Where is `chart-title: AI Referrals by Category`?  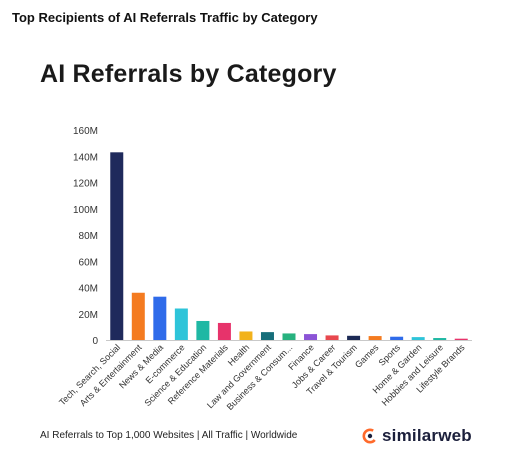 chart-title: AI Referrals by Category is located at coordinates (188, 74).